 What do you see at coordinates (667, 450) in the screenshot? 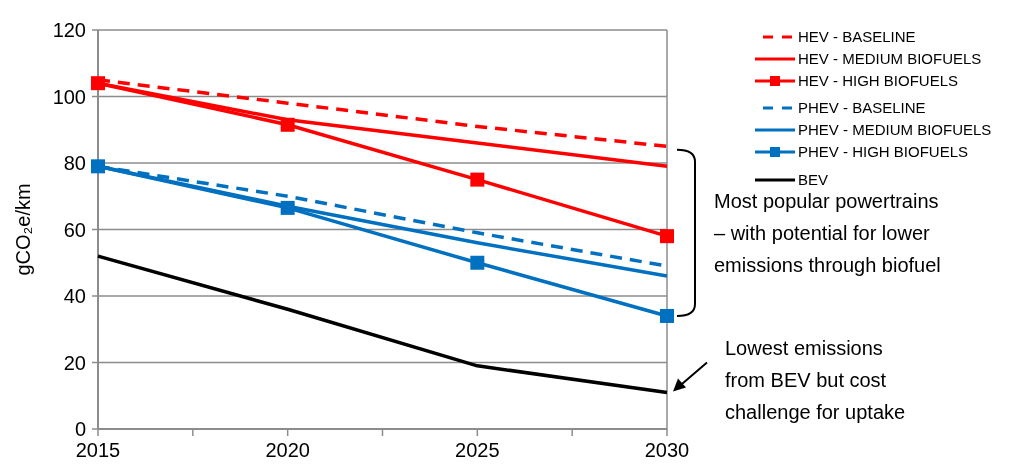
I see `x-tick-label: 2030` at bounding box center [667, 450].